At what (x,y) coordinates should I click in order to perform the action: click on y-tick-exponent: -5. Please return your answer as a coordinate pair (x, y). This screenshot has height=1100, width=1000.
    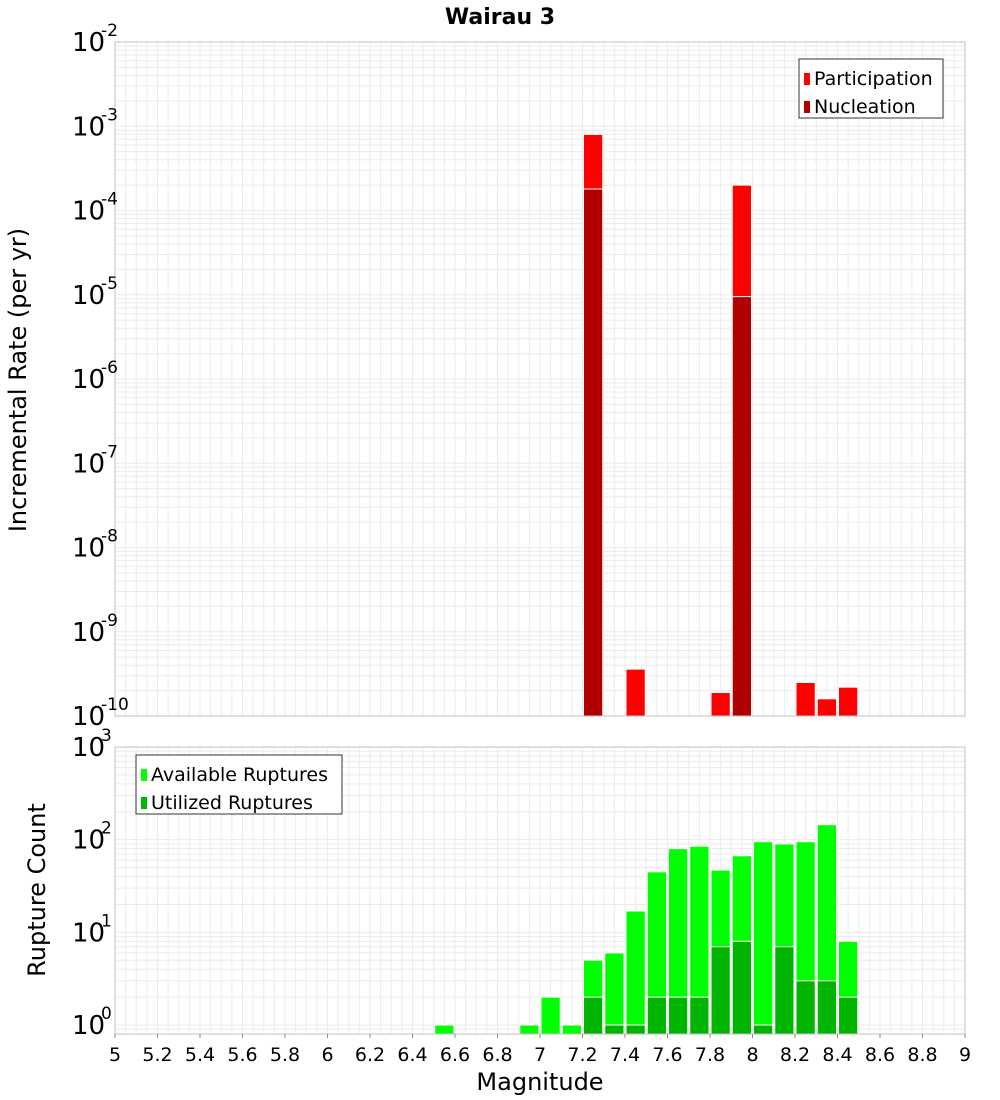
    Looking at the image, I should click on (109, 284).